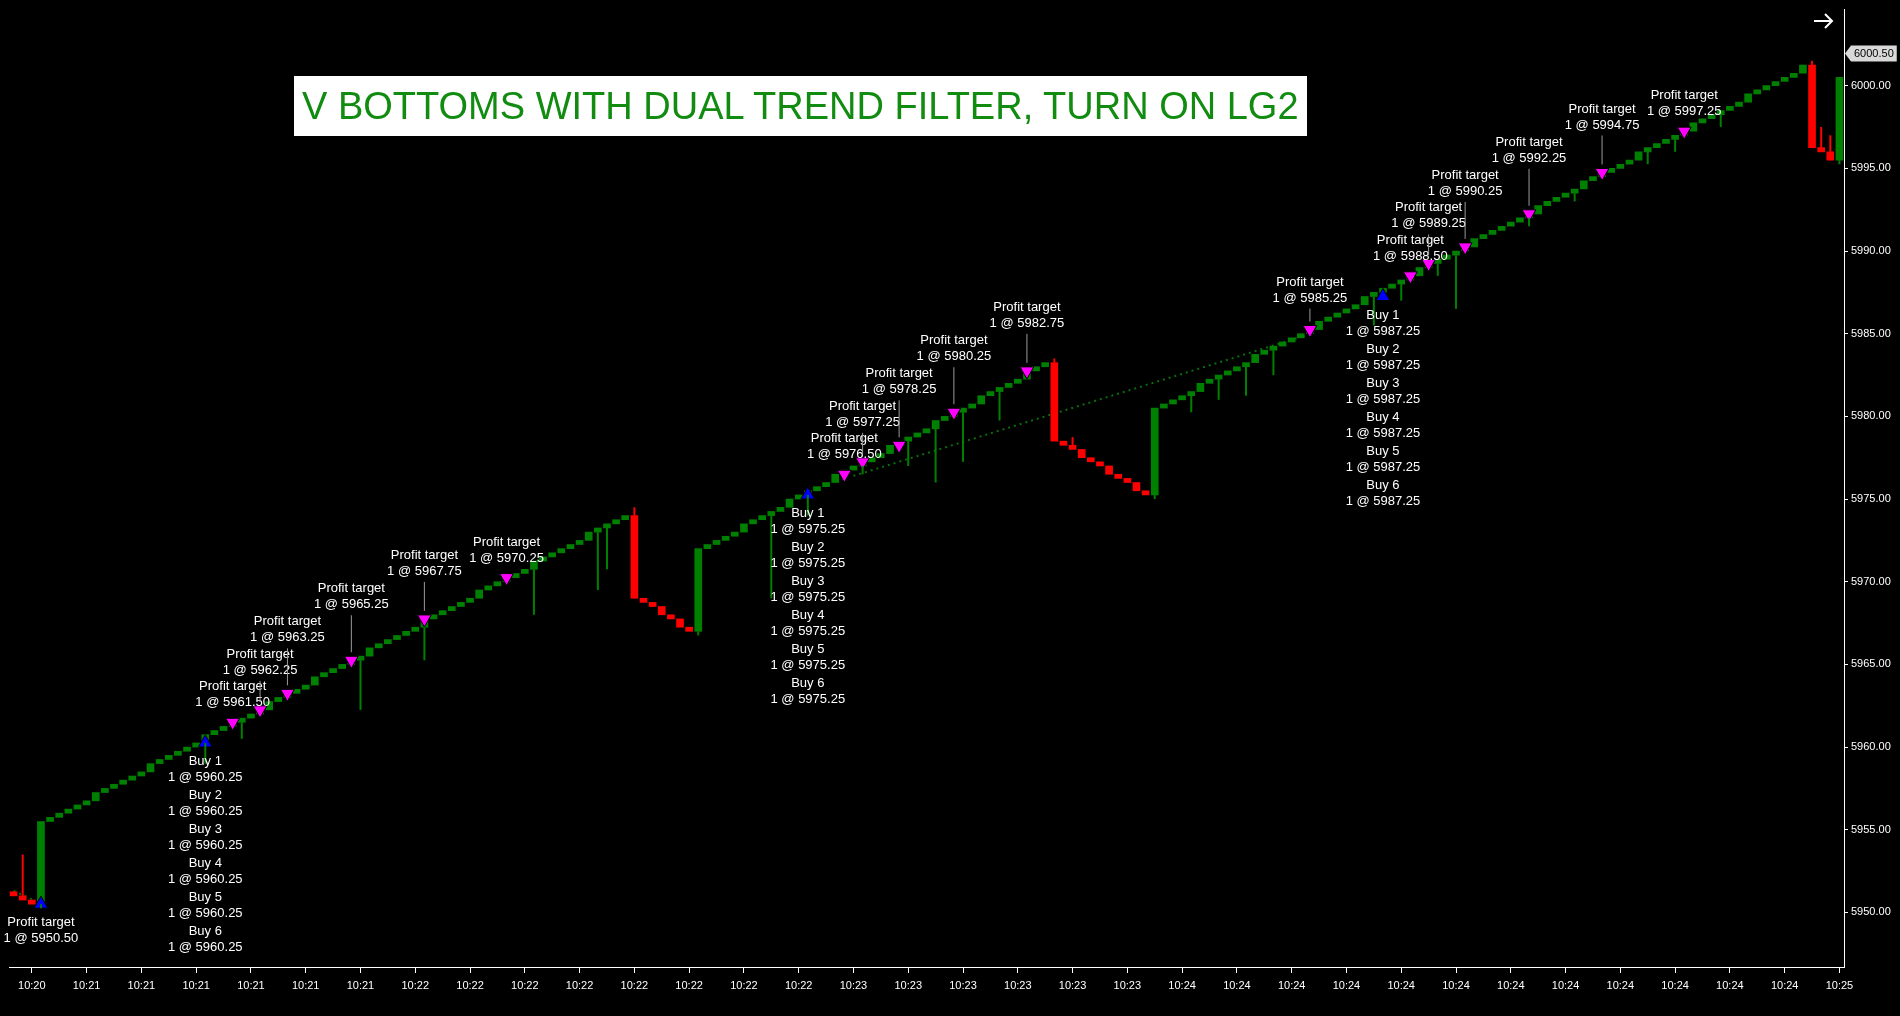 Image resolution: width=1900 pixels, height=1016 pixels. I want to click on y-tick-label: 5985.00, so click(1871, 332).